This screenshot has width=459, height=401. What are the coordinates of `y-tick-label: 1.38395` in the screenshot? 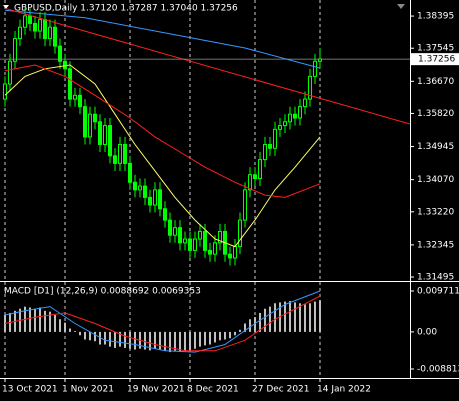 It's located at (435, 17).